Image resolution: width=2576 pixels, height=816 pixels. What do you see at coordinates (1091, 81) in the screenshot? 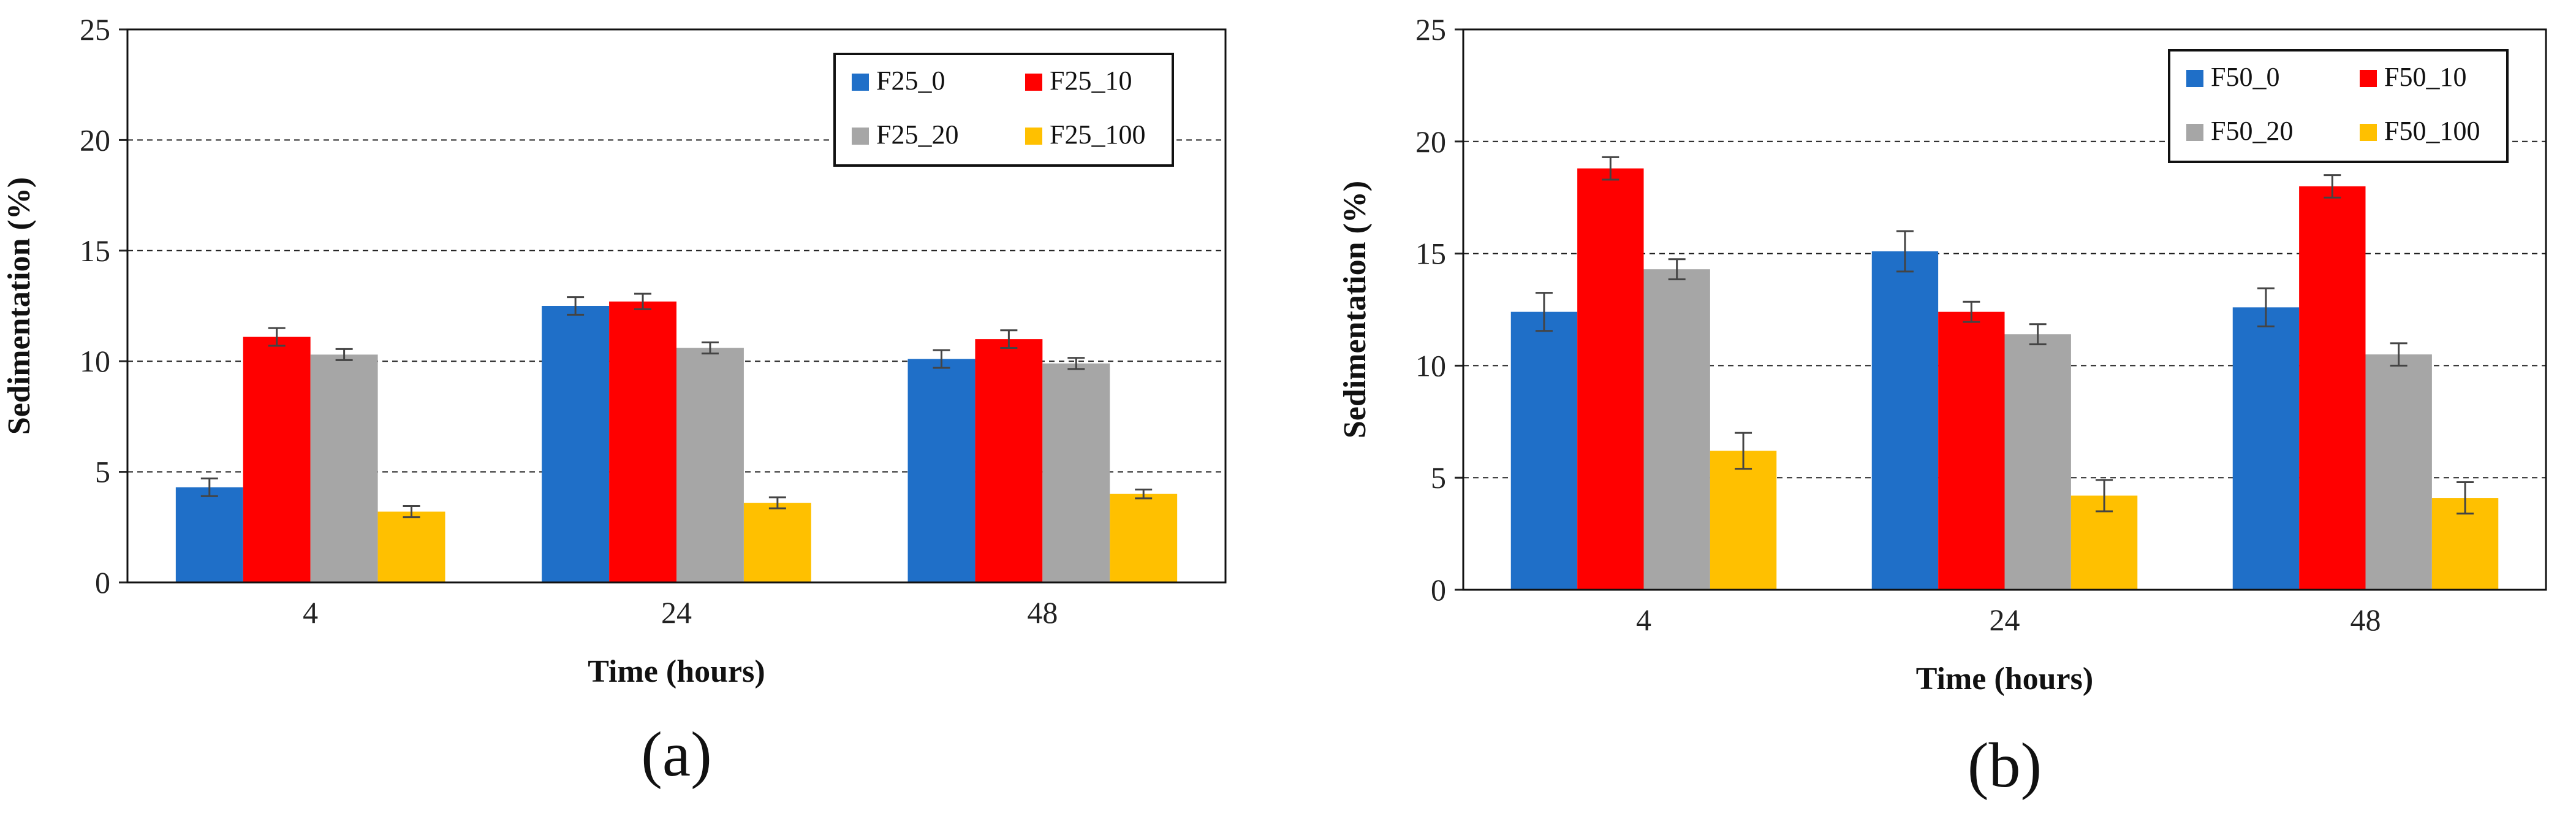
I see `legend-entry: F25_10` at bounding box center [1091, 81].